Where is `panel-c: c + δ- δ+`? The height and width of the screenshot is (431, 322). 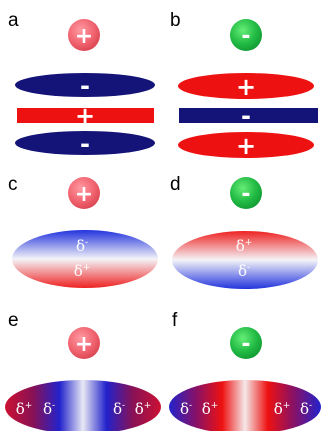 panel-c: c + δ- δ+ is located at coordinates (83, 231).